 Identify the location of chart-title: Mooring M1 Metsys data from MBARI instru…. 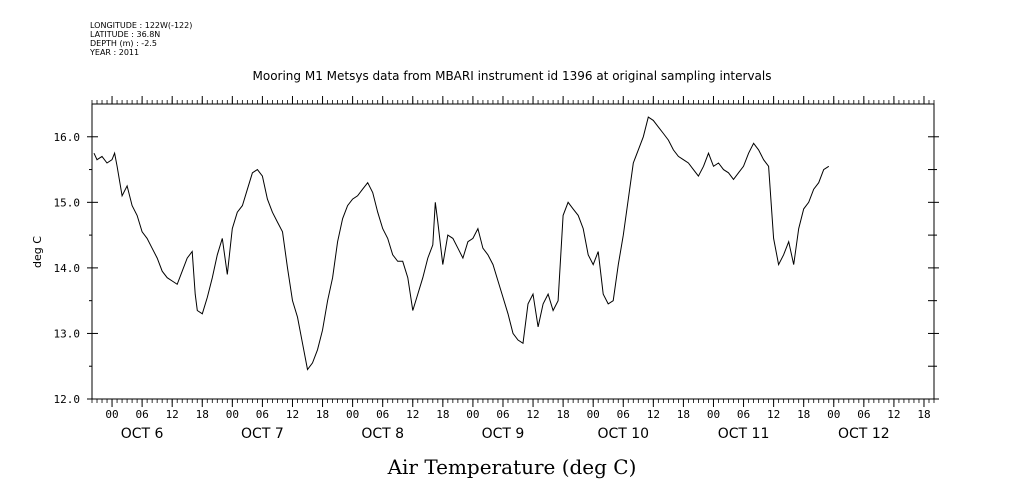
(512, 76).